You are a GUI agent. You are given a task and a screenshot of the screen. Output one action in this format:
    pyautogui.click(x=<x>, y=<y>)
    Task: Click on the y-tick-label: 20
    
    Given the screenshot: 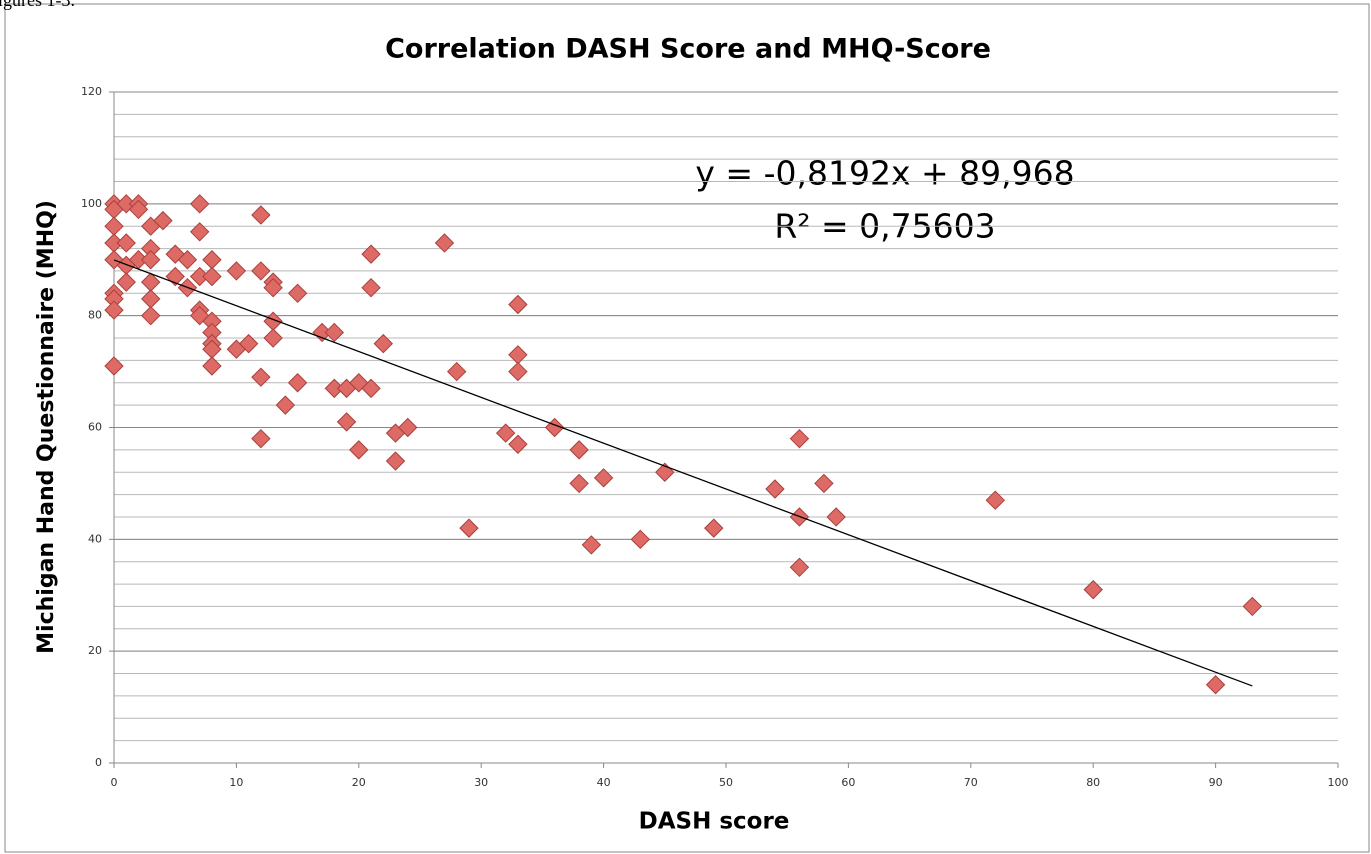 What is the action you would take?
    pyautogui.click(x=95, y=650)
    